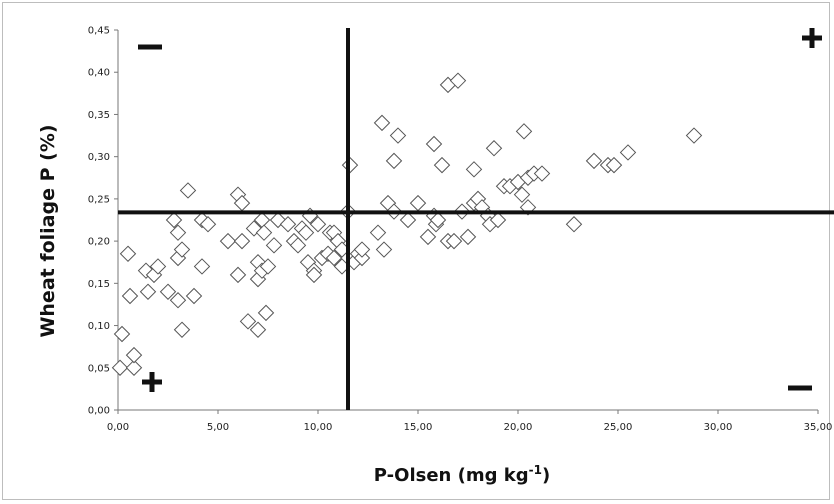 Image resolution: width=834 pixels, height=504 pixels. I want to click on quadrant-sign-top-left, so click(150, 47).